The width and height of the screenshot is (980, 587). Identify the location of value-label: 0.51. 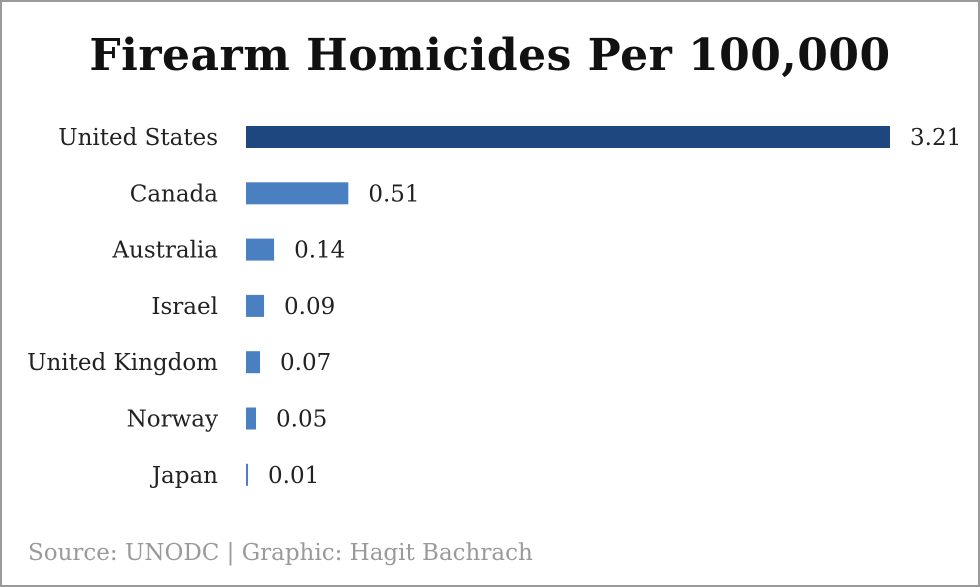
(393, 194).